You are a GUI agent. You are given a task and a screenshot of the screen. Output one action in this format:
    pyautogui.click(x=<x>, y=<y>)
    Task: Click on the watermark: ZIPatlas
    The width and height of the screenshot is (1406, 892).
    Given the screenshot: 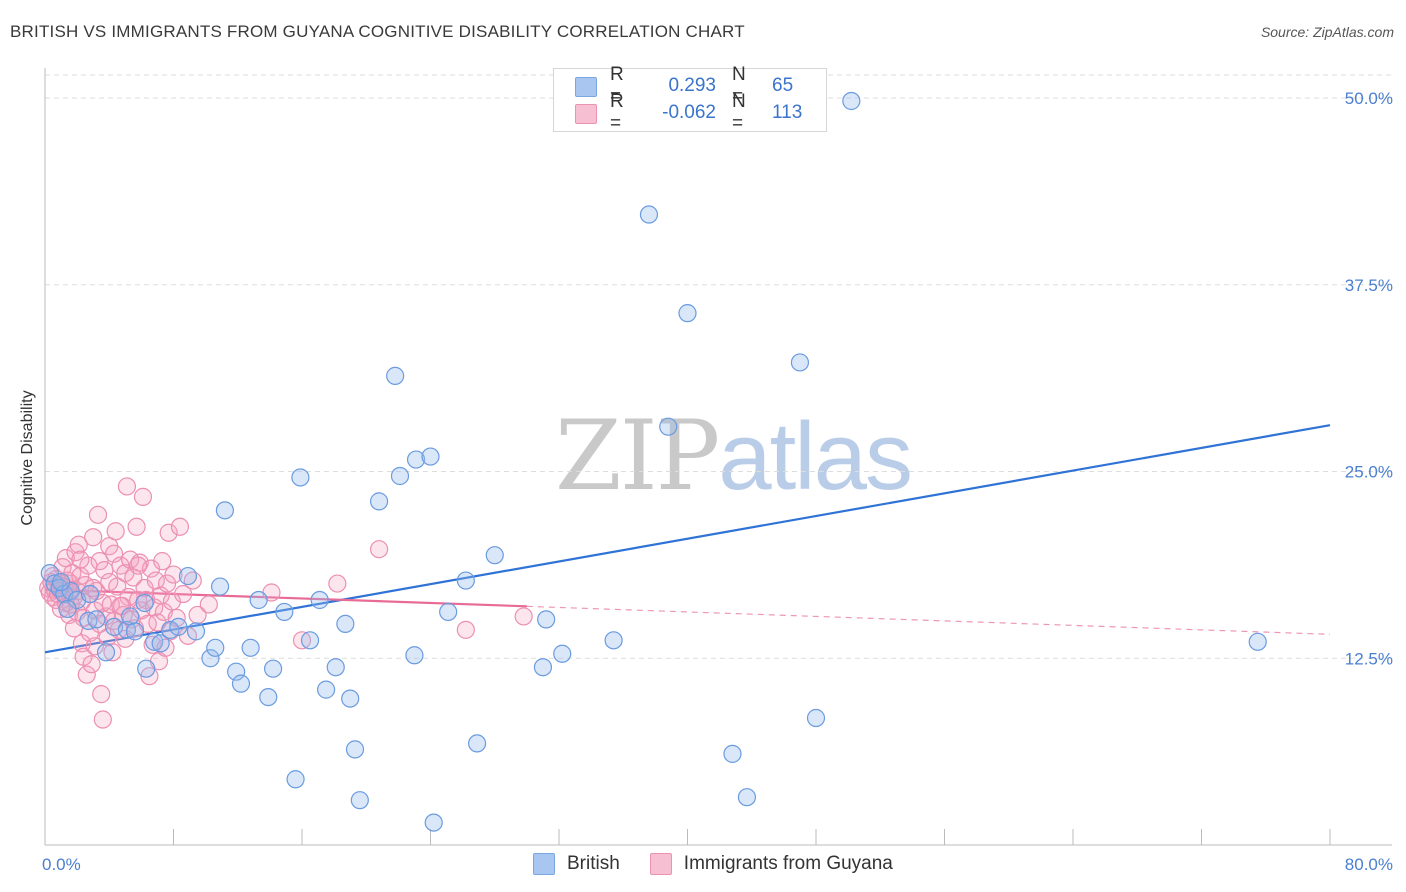 What is the action you would take?
    pyautogui.click(x=734, y=456)
    